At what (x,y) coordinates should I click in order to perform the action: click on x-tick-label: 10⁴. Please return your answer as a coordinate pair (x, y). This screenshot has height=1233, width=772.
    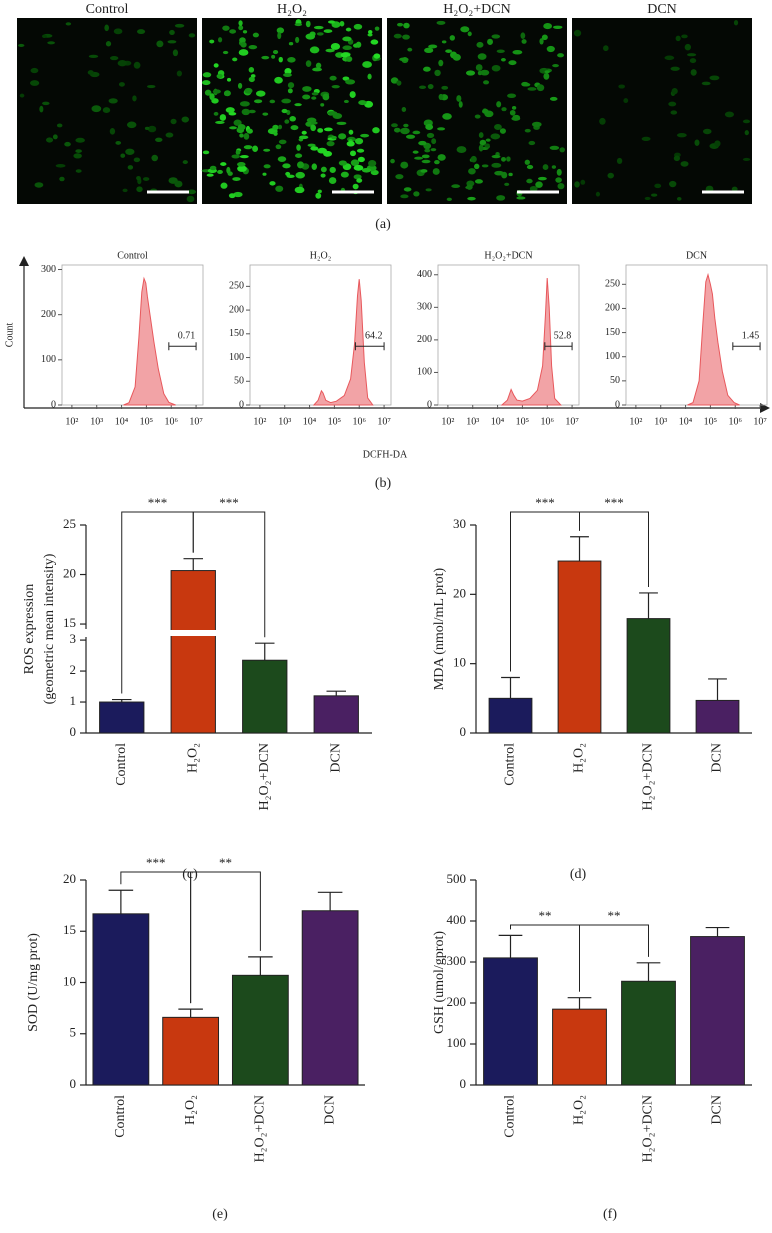
    Looking at the image, I should click on (686, 421).